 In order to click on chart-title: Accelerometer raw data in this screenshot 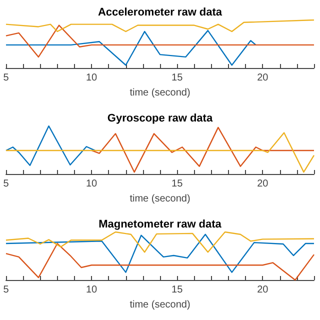, I will do `click(160, 12)`.